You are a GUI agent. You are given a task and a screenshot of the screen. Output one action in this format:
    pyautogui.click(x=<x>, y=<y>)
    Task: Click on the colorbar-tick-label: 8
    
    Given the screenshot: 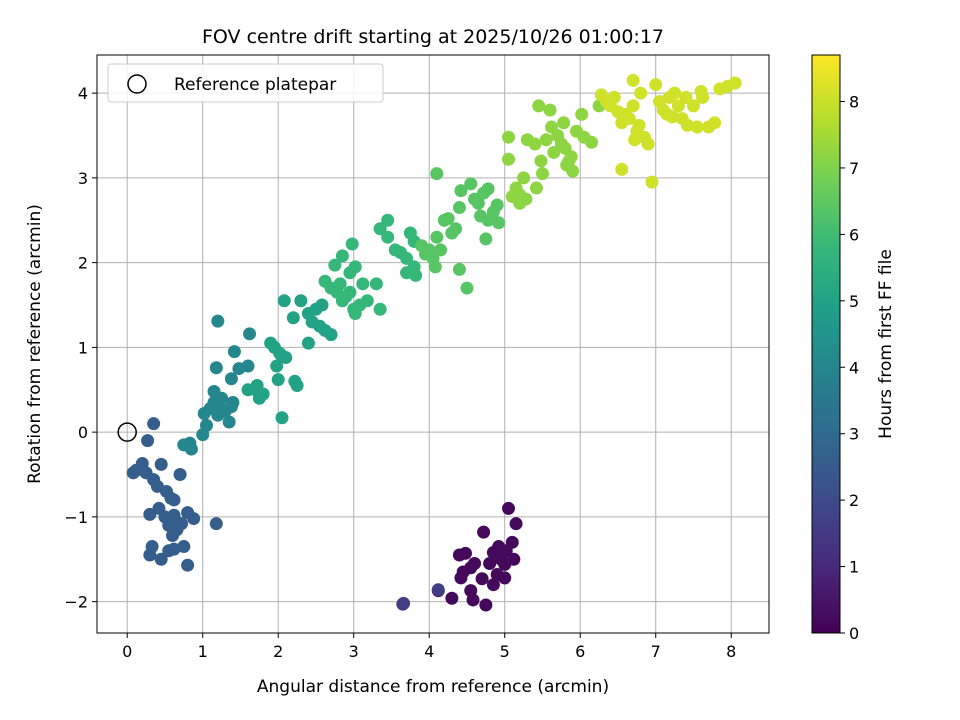 What is the action you would take?
    pyautogui.click(x=854, y=102)
    